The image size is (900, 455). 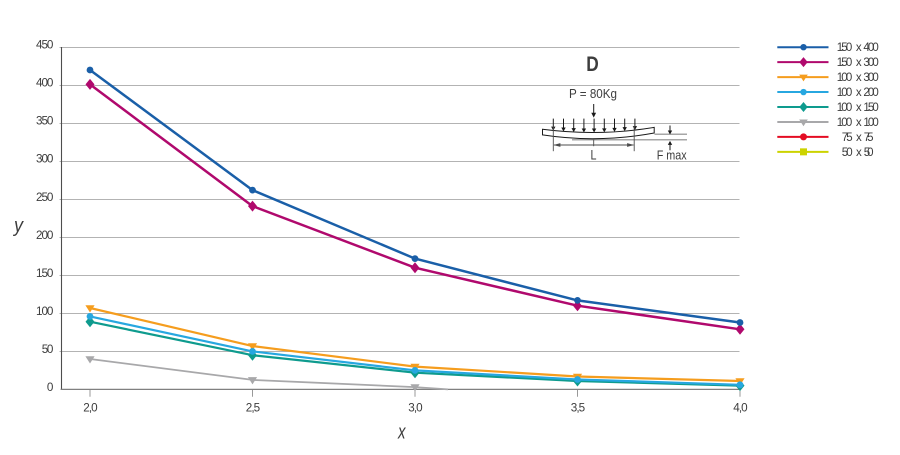 What do you see at coordinates (253, 408) in the screenshot?
I see `svg-text: 2,5` at bounding box center [253, 408].